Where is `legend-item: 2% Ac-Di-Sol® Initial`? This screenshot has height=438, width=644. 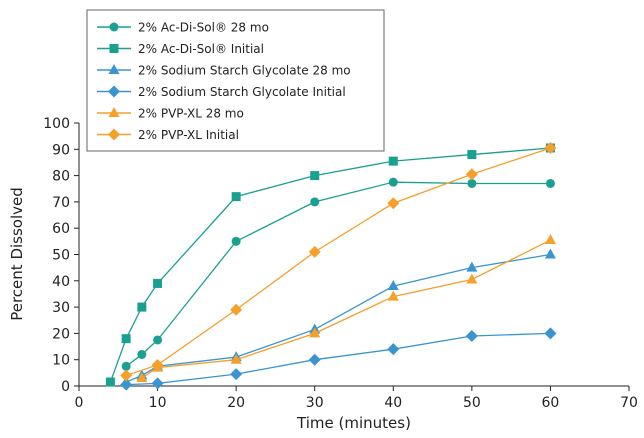
legend-item: 2% Ac-Di-Sol® Initial is located at coordinates (180, 49).